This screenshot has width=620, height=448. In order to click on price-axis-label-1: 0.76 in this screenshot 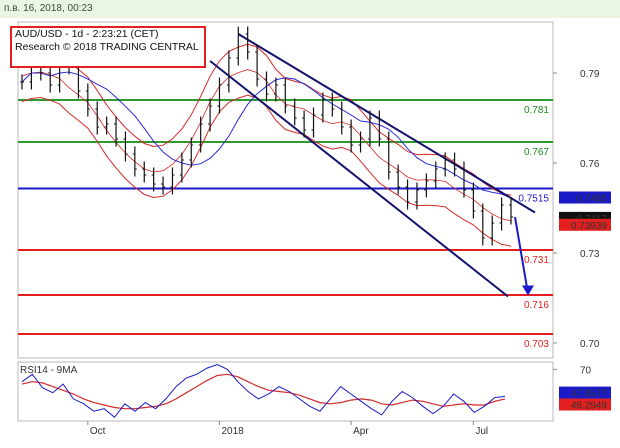, I will do `click(590, 164)`.